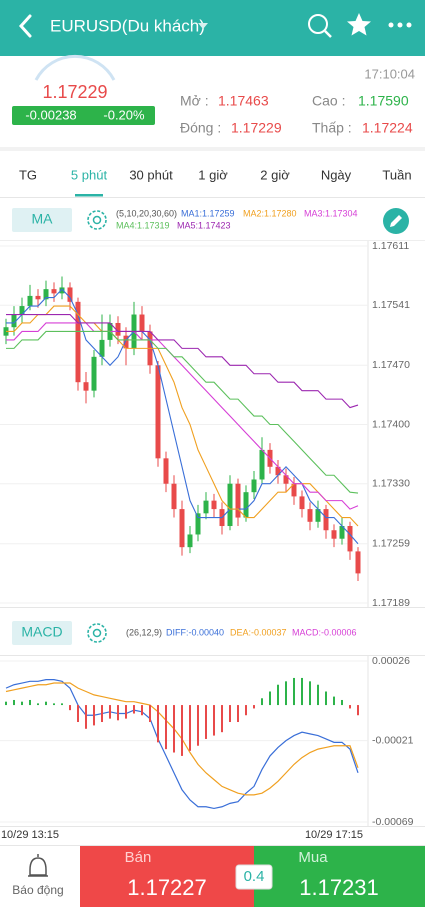 The height and width of the screenshot is (907, 425). Describe the element at coordinates (83, 115) in the screenshot. I see `change-box` at that location.